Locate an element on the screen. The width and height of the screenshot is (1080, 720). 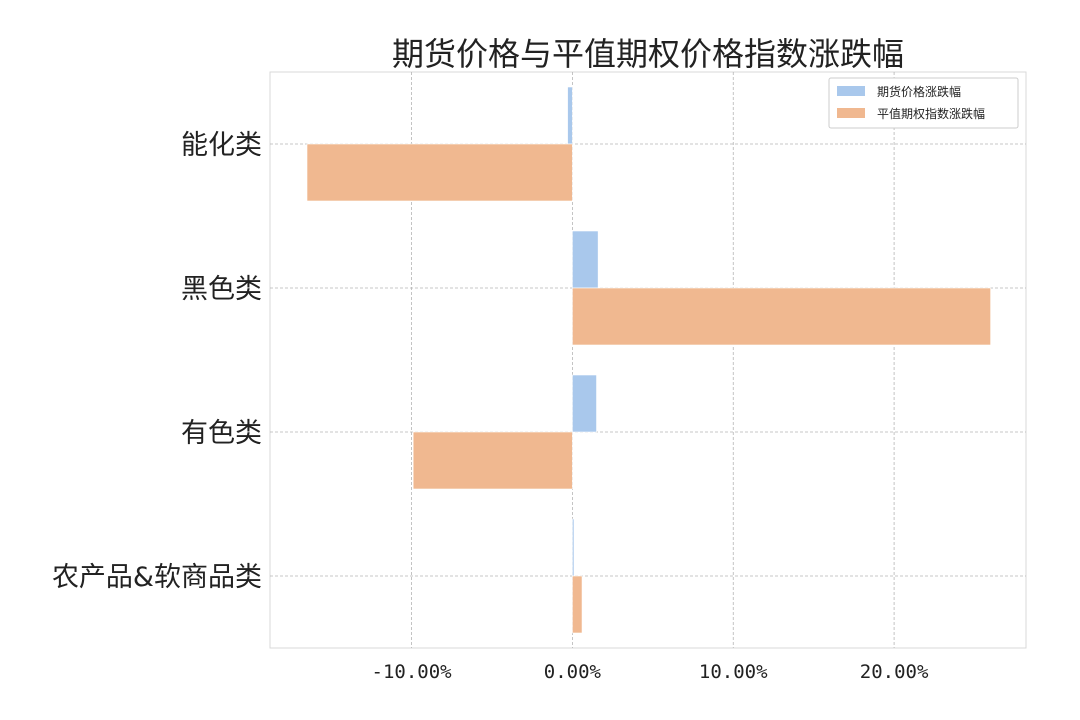
x-axis-ticks: -10.00% 0.00% 10.00% 20.00% is located at coordinates (650, 672).